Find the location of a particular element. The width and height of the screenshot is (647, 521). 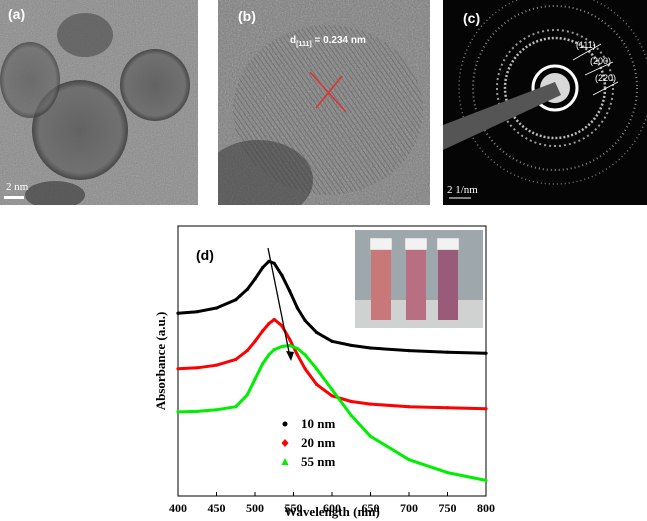

panel-a-scale-label: 2 nm is located at coordinates (17, 187).